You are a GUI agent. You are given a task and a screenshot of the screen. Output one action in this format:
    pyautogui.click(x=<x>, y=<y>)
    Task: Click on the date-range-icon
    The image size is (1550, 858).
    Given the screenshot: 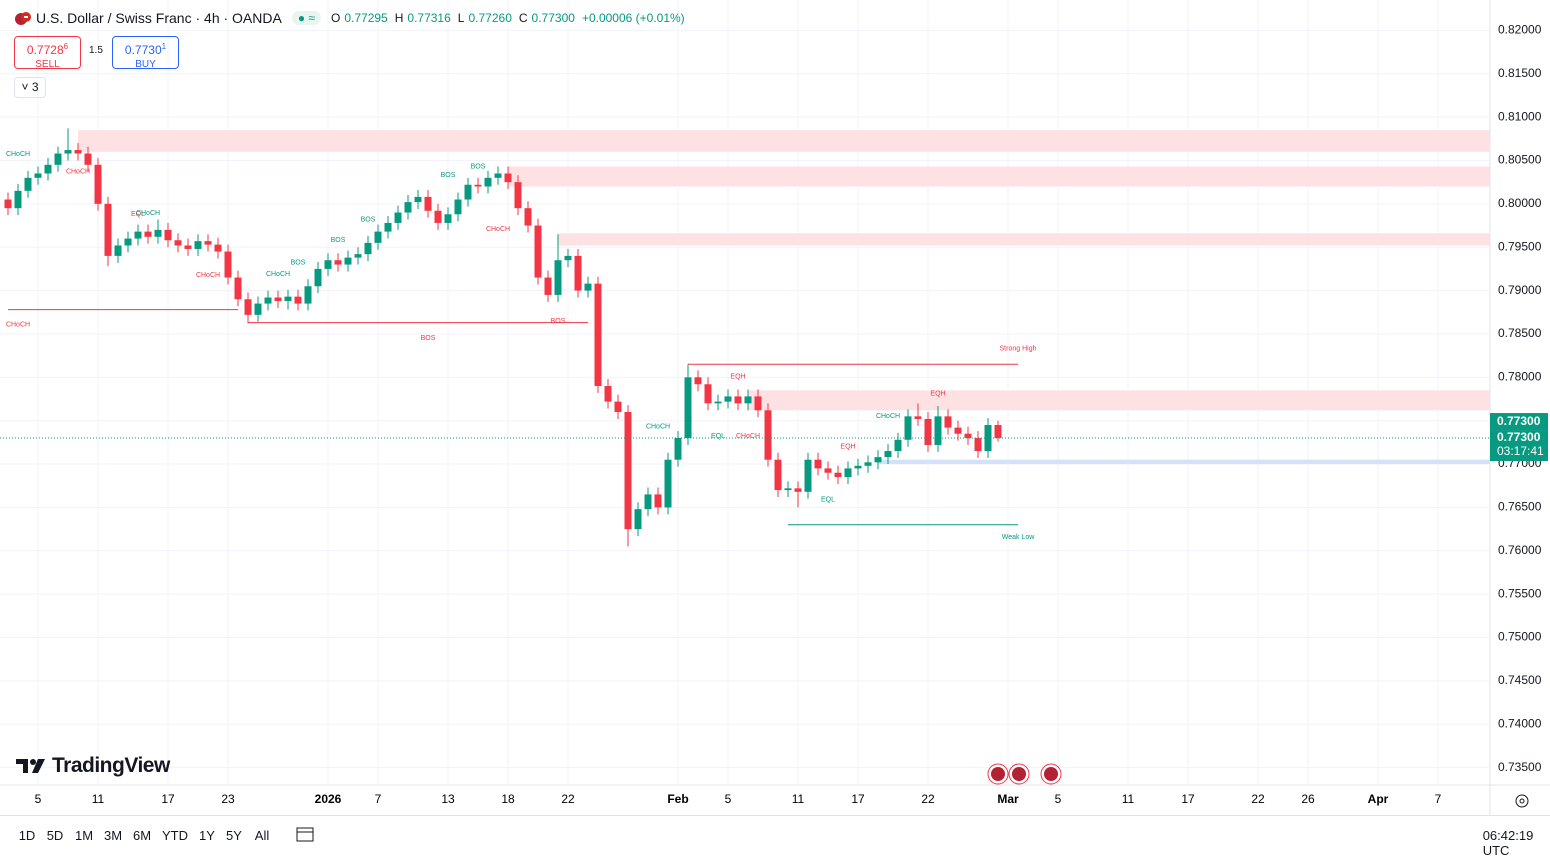 What is the action you would take?
    pyautogui.click(x=305, y=834)
    